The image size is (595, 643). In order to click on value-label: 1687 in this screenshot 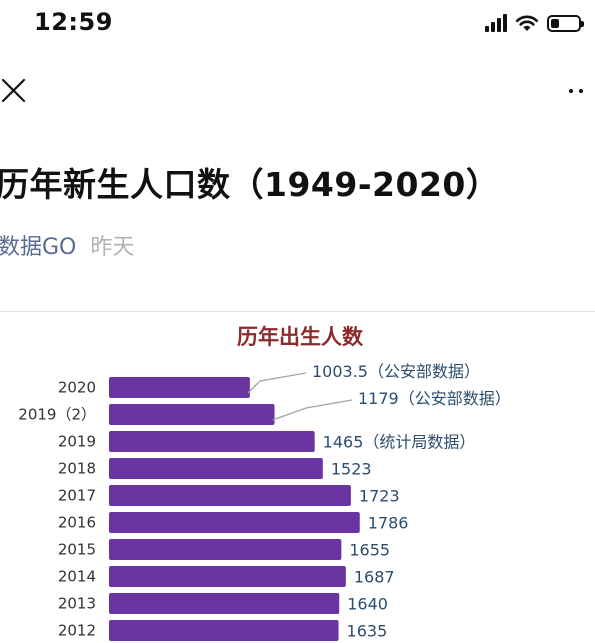, I will do `click(374, 577)`.